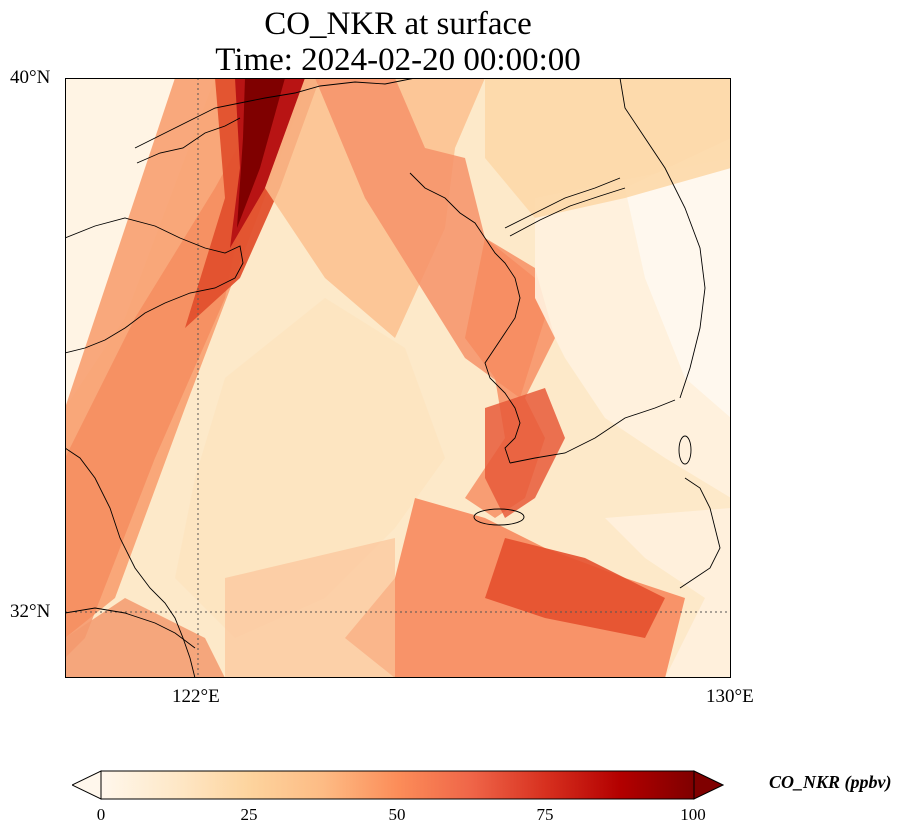 The height and width of the screenshot is (836, 920). I want to click on field-sw-corner, so click(145, 638).